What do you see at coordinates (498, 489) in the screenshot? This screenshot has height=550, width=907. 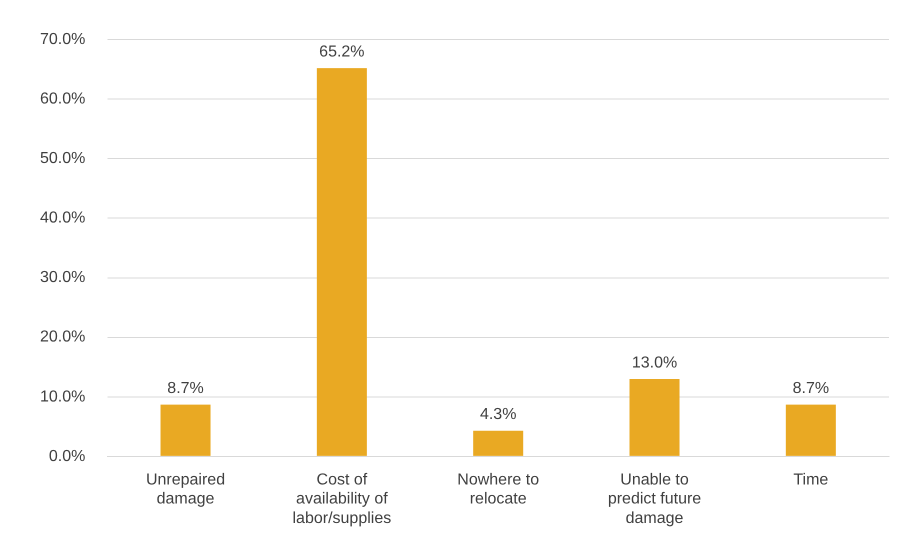 I see `x-tick-label: Nowhere to relocate` at bounding box center [498, 489].